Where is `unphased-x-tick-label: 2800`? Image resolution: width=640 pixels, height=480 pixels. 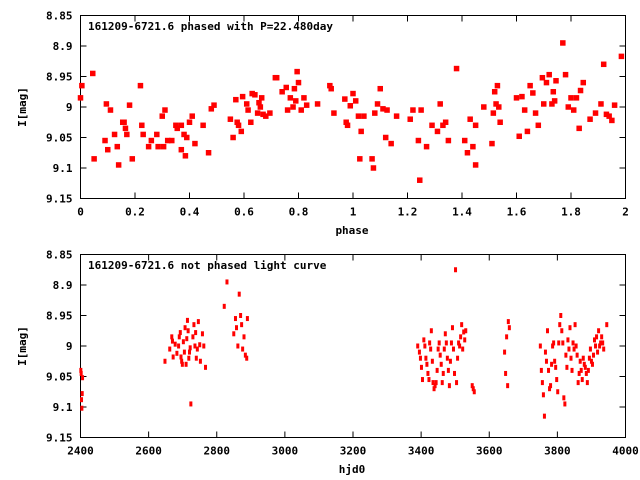 unphased-x-tick-label: 2800 is located at coordinates (217, 451).